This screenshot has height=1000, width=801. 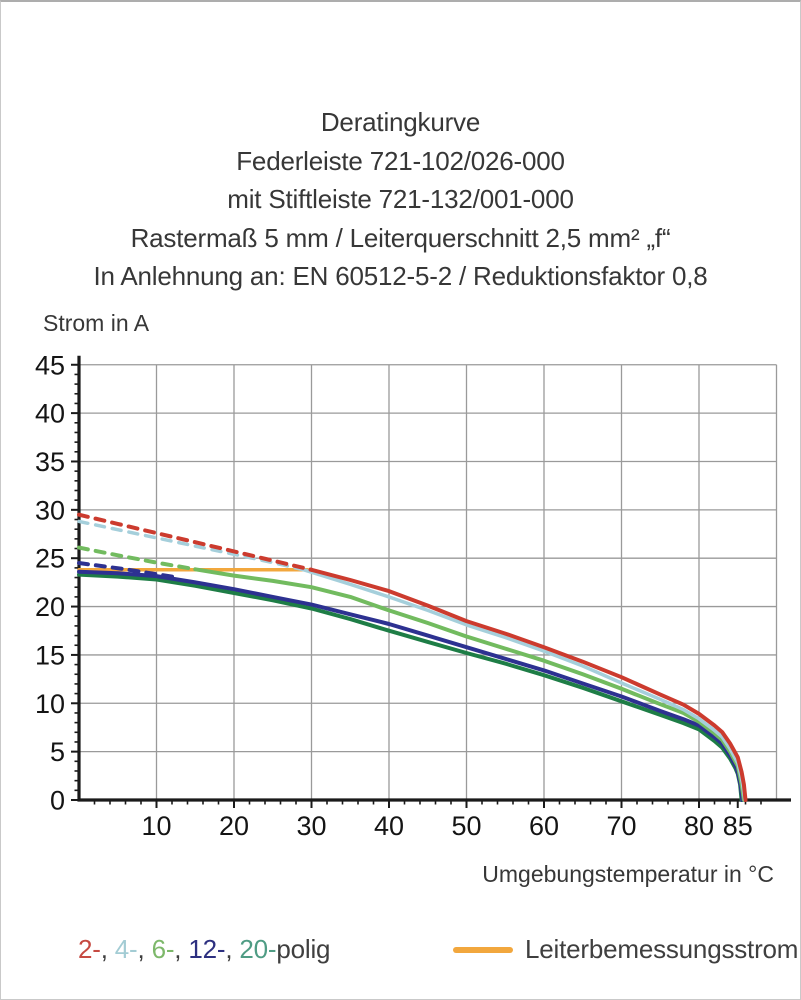 I want to click on svg-text: 35, so click(x=50, y=462).